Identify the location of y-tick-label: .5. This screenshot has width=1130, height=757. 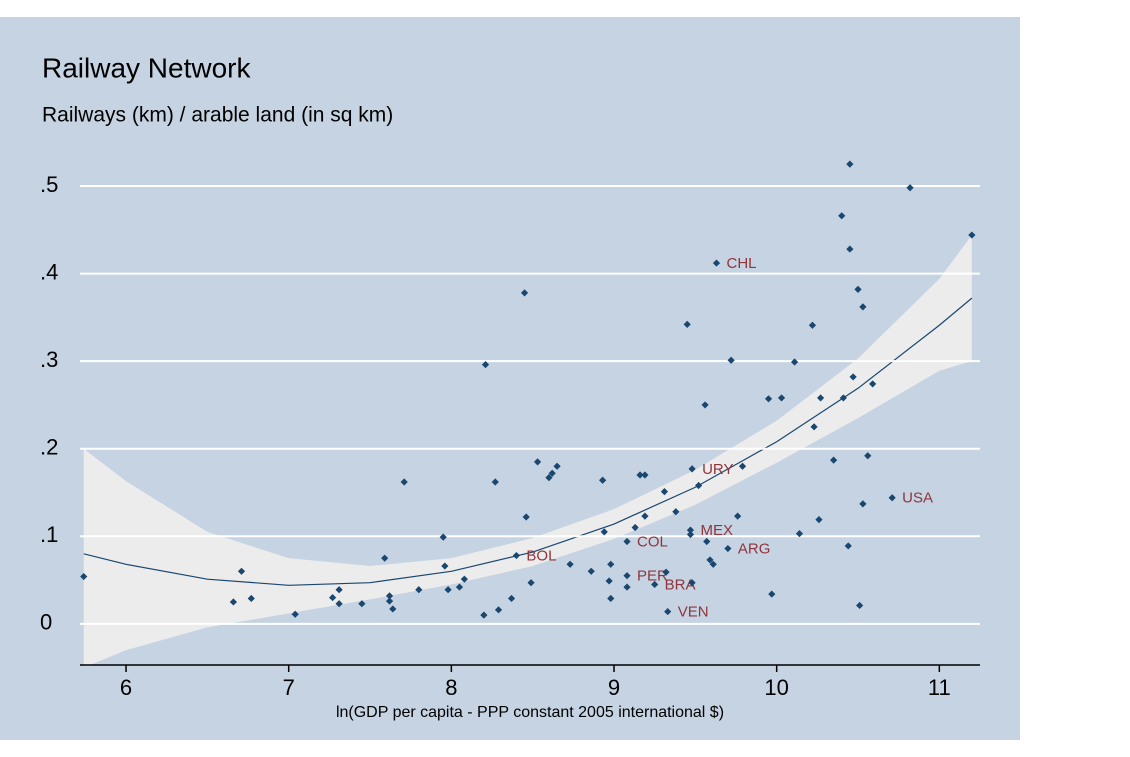
(49, 184).